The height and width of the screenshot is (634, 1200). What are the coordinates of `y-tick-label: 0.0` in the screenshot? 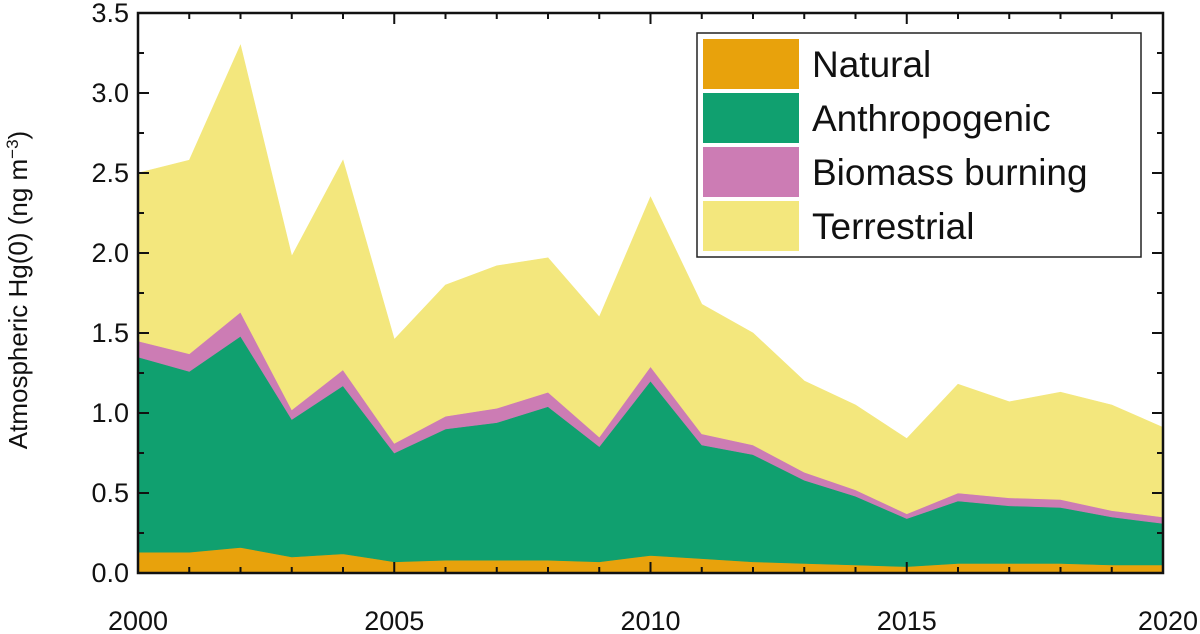 It's located at (110, 573).